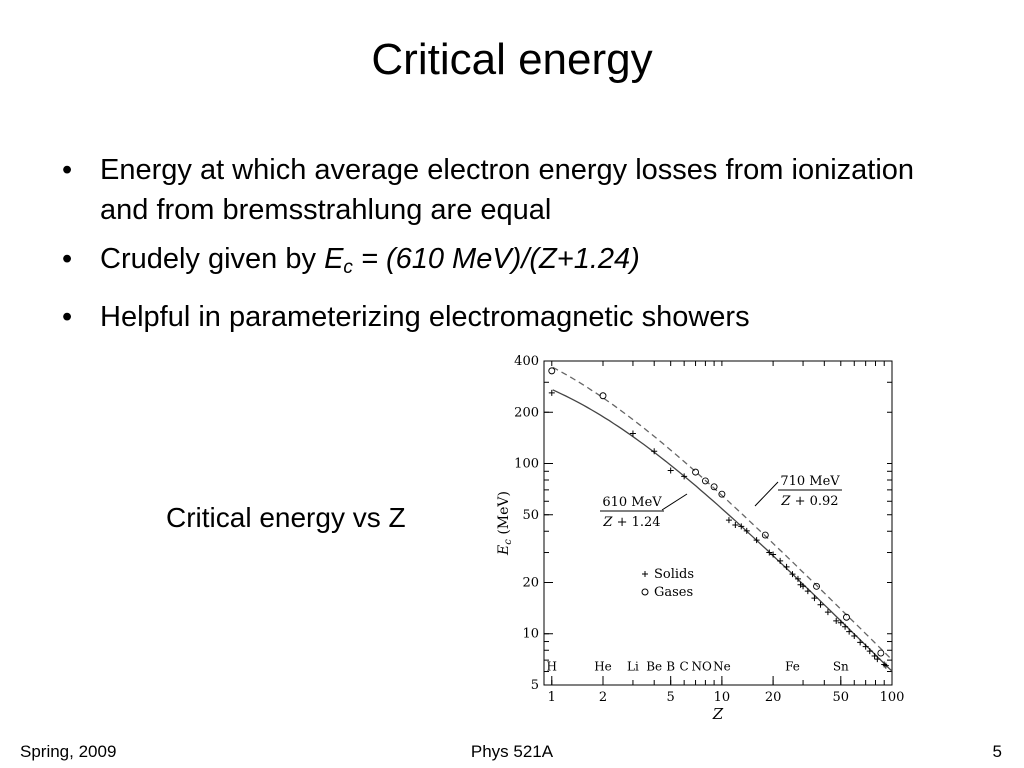  Describe the element at coordinates (997, 751) in the screenshot. I see `footer-page-number: 5` at that location.